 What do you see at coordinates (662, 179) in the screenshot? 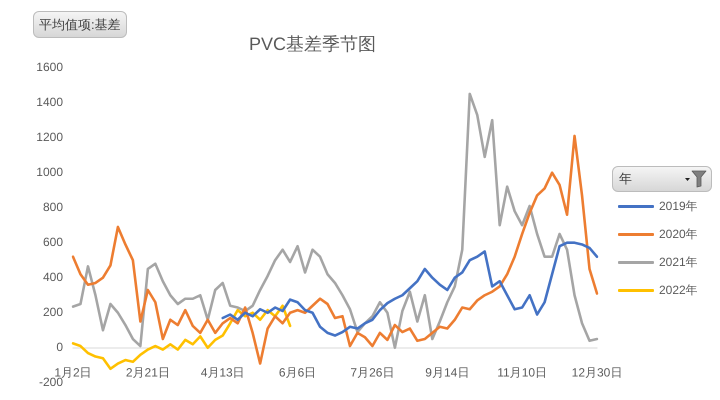
I see `field-button: 年` at bounding box center [662, 179].